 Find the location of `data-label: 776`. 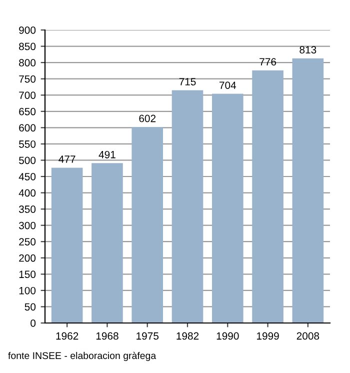

data-label: 776 is located at coordinates (268, 62).